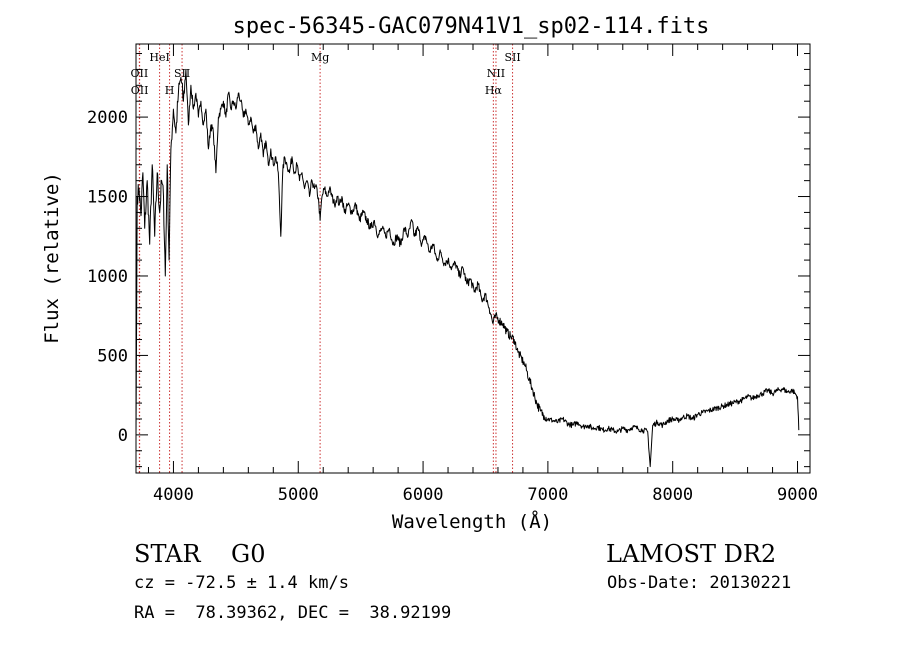 The height and width of the screenshot is (649, 900). Describe the element at coordinates (672, 495) in the screenshot. I see `x-tick-label-4: 8000` at that location.